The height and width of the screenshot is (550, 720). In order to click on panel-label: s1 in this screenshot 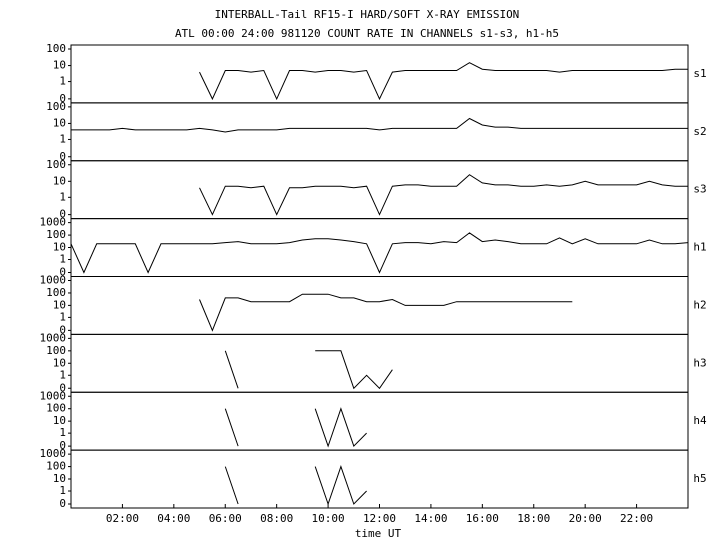, I will do `click(699, 73)`.